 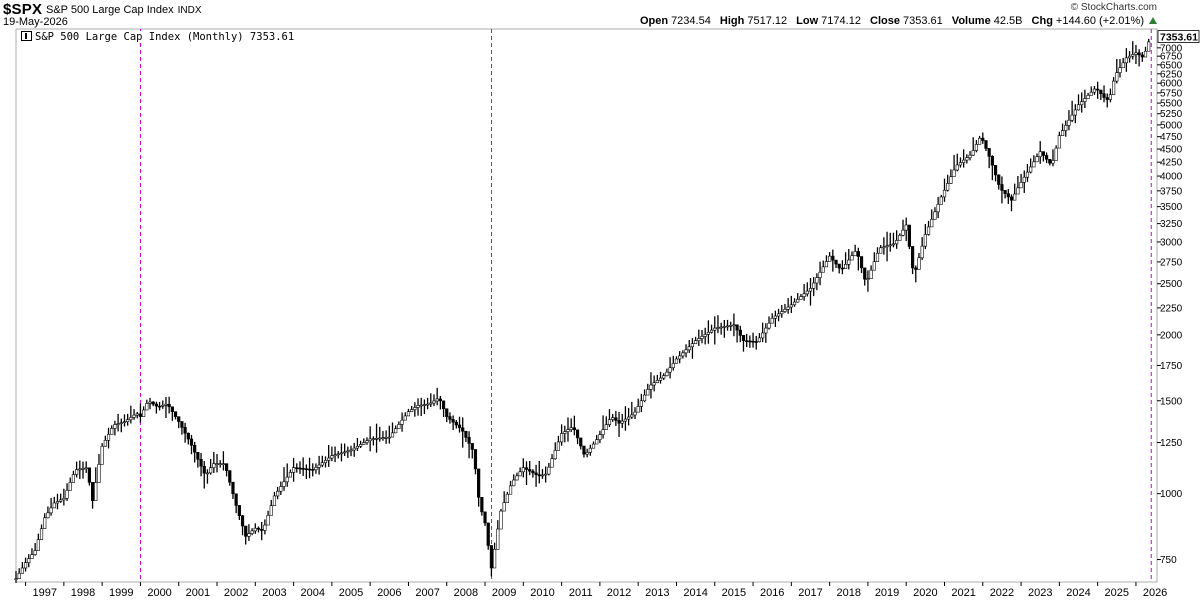 What do you see at coordinates (732, 21) in the screenshot?
I see `high-label: High` at bounding box center [732, 21].